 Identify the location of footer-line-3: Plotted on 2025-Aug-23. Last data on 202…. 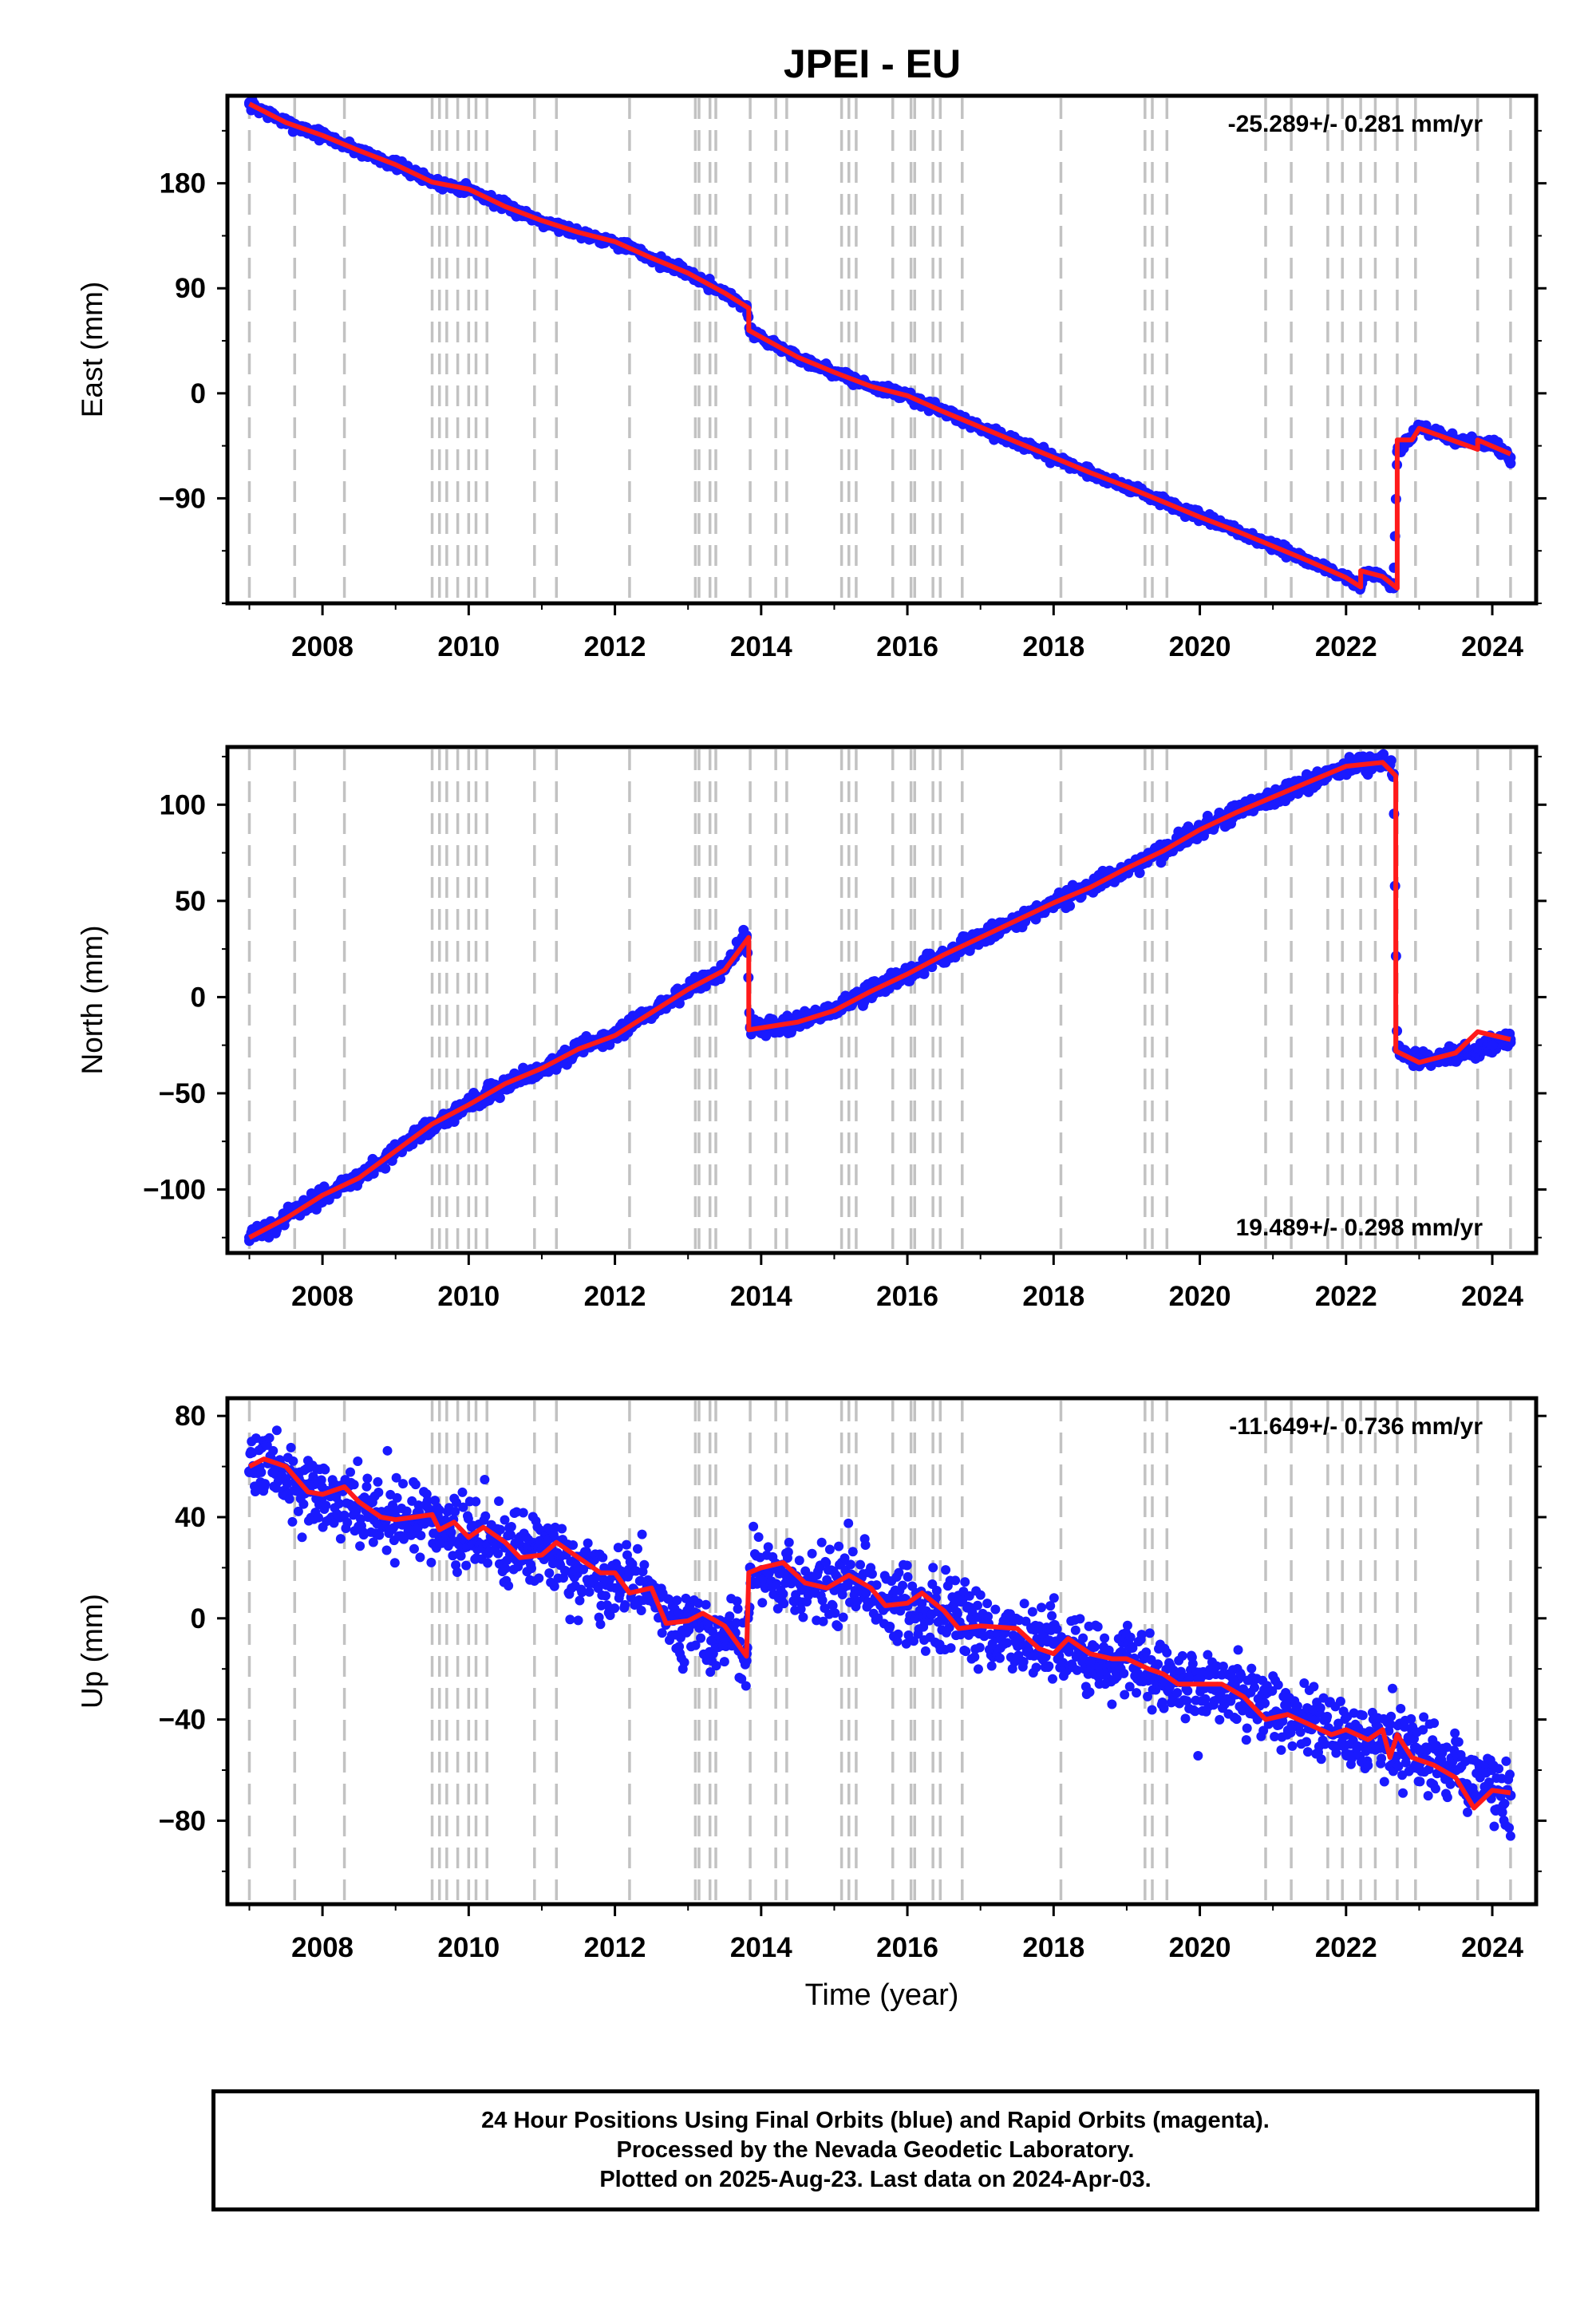
(875, 2179).